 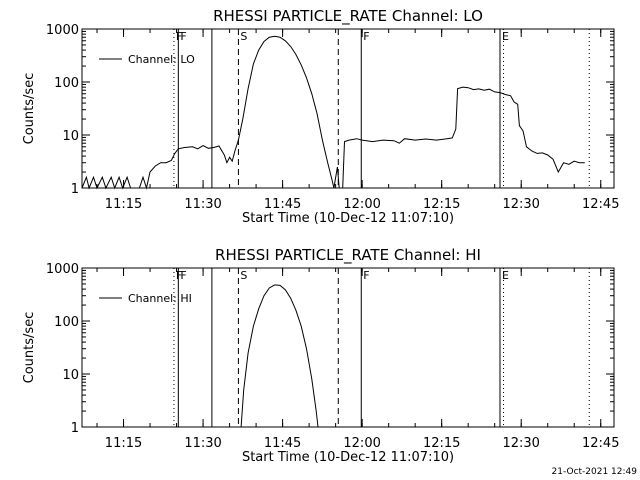 I want to click on chart-title: RHESSI PARTICLE_RATE Channel: HI, so click(x=348, y=255).